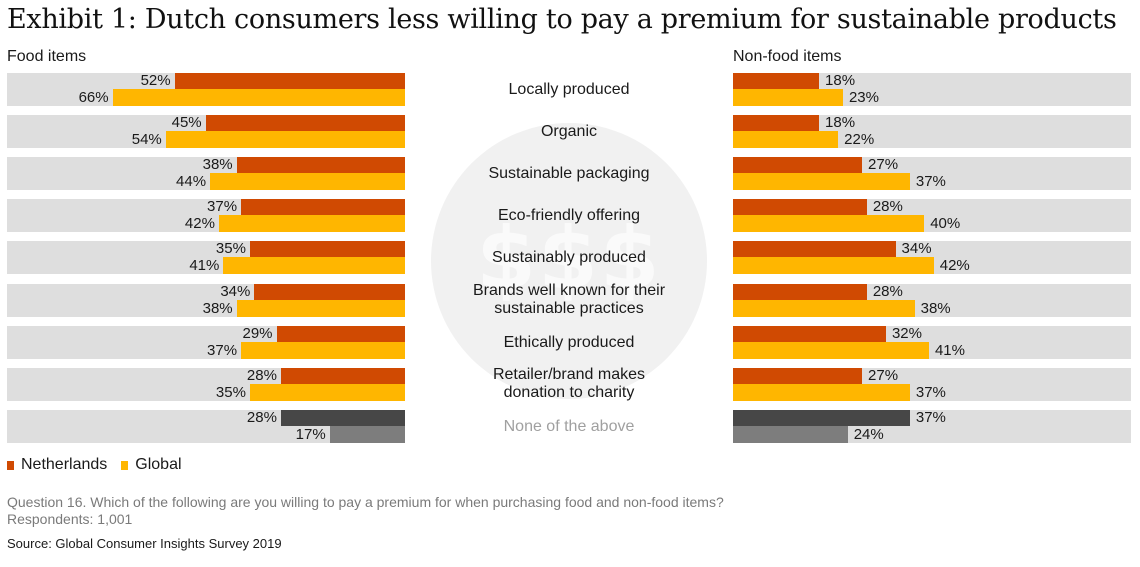 The width and height of the screenshot is (1140, 567). I want to click on chart-row: 28% 17% 37% 24% None of the above, so click(570, 427).